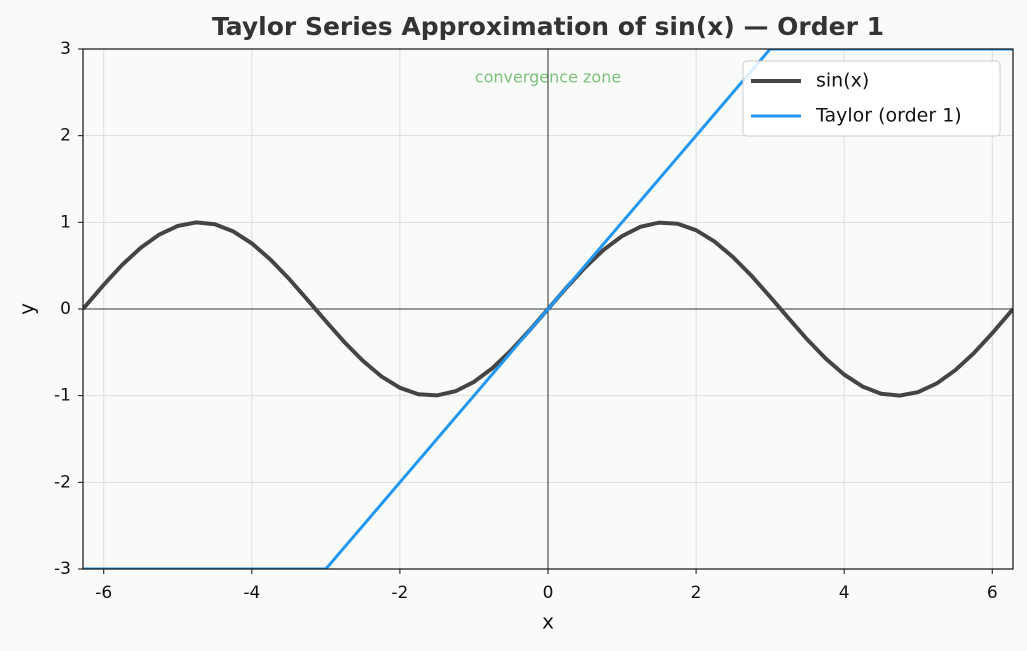 This screenshot has width=1027, height=651. What do you see at coordinates (65, 222) in the screenshot?
I see `y-tick-label: 1` at bounding box center [65, 222].